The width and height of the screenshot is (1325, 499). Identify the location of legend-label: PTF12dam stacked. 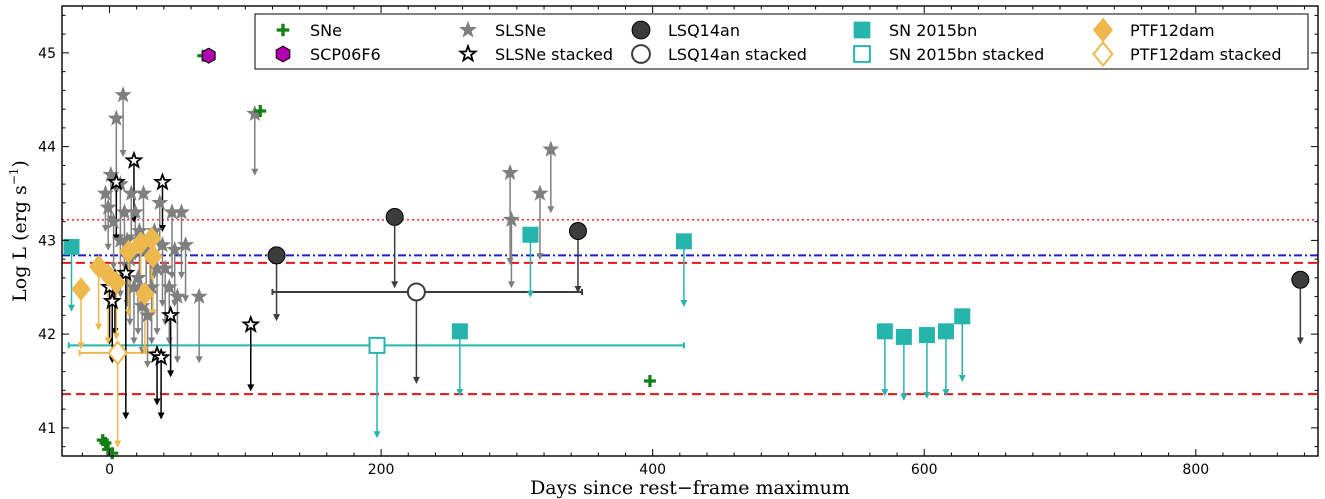
(1206, 54).